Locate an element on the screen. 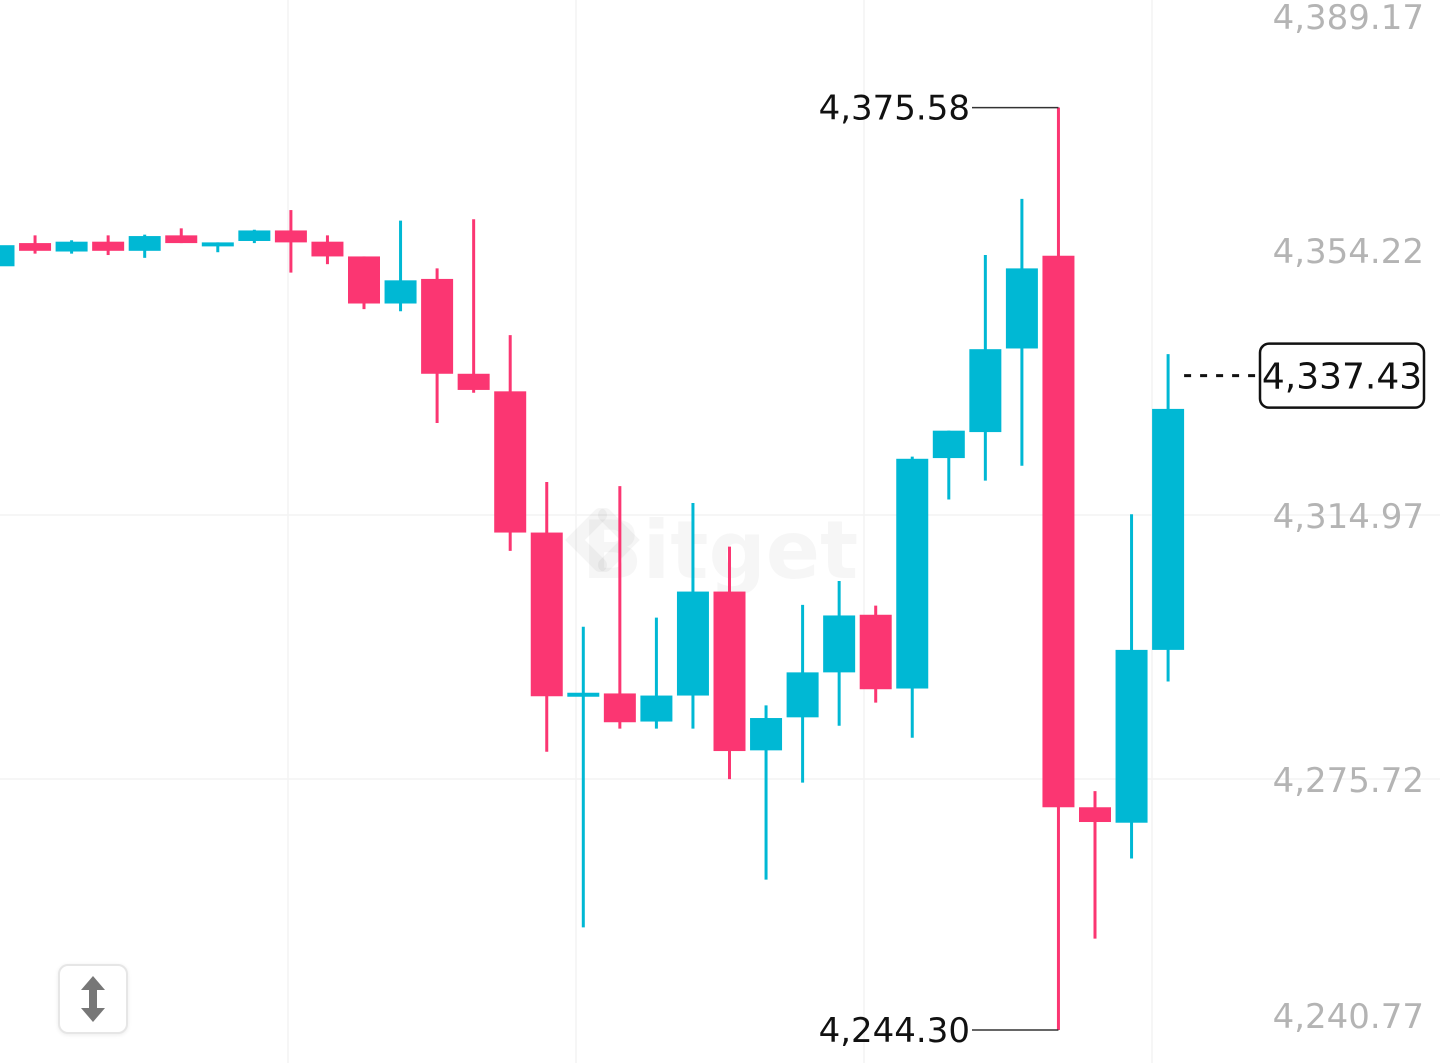  vertical-resize-arrows-icon is located at coordinates (93, 999).